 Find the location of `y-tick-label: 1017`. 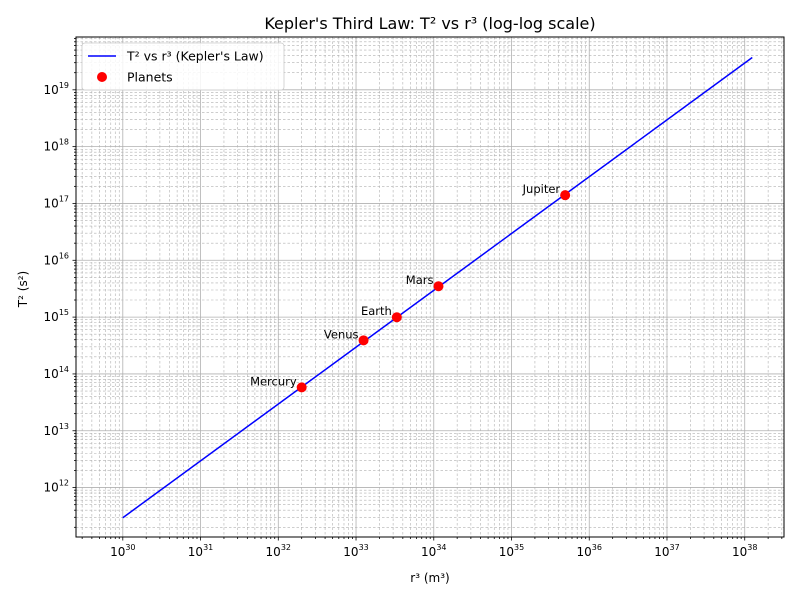

y-tick-label: 1017 is located at coordinates (56, 202).